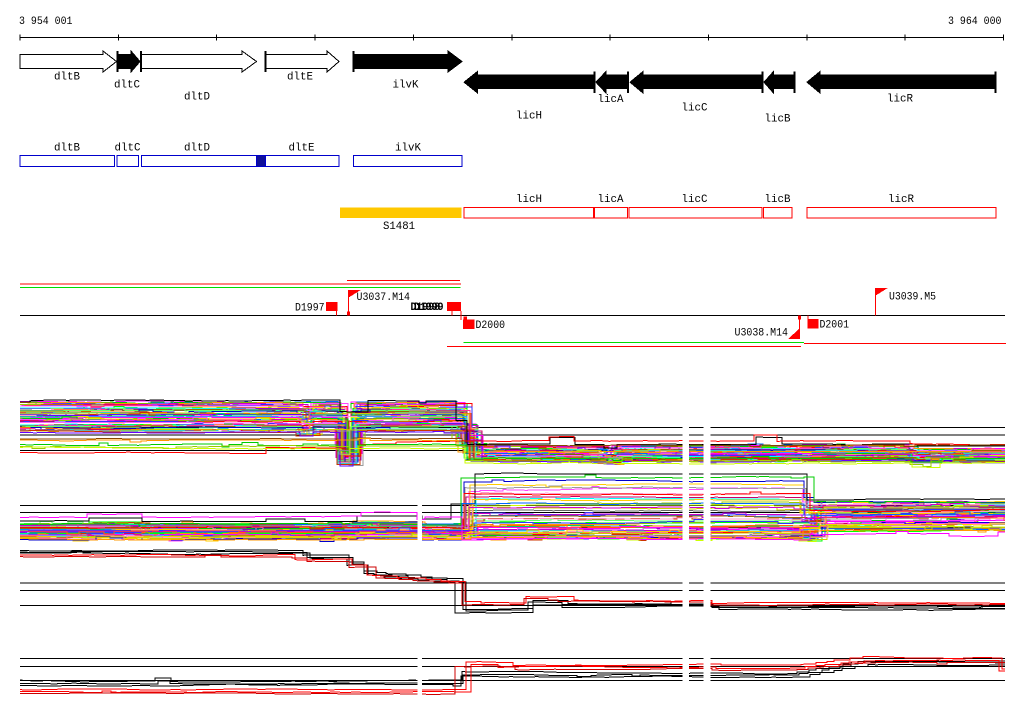 This screenshot has width=1024, height=714. Describe the element at coordinates (835, 326) in the screenshot. I see `svg-text: D2001` at that location.